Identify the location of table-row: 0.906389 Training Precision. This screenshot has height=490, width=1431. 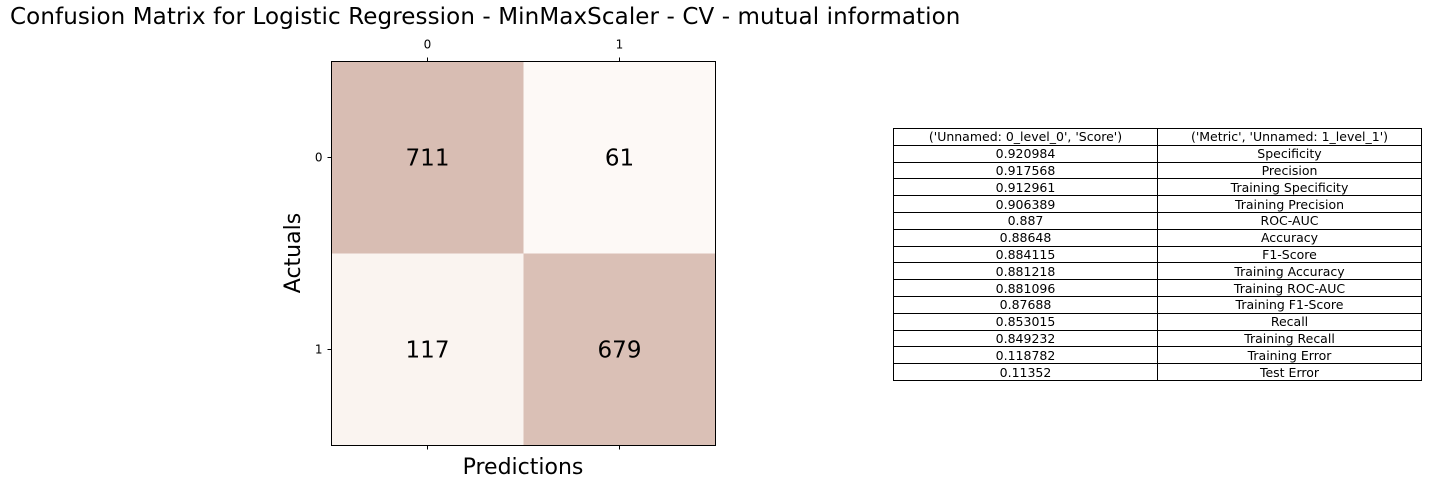
(1157, 204).